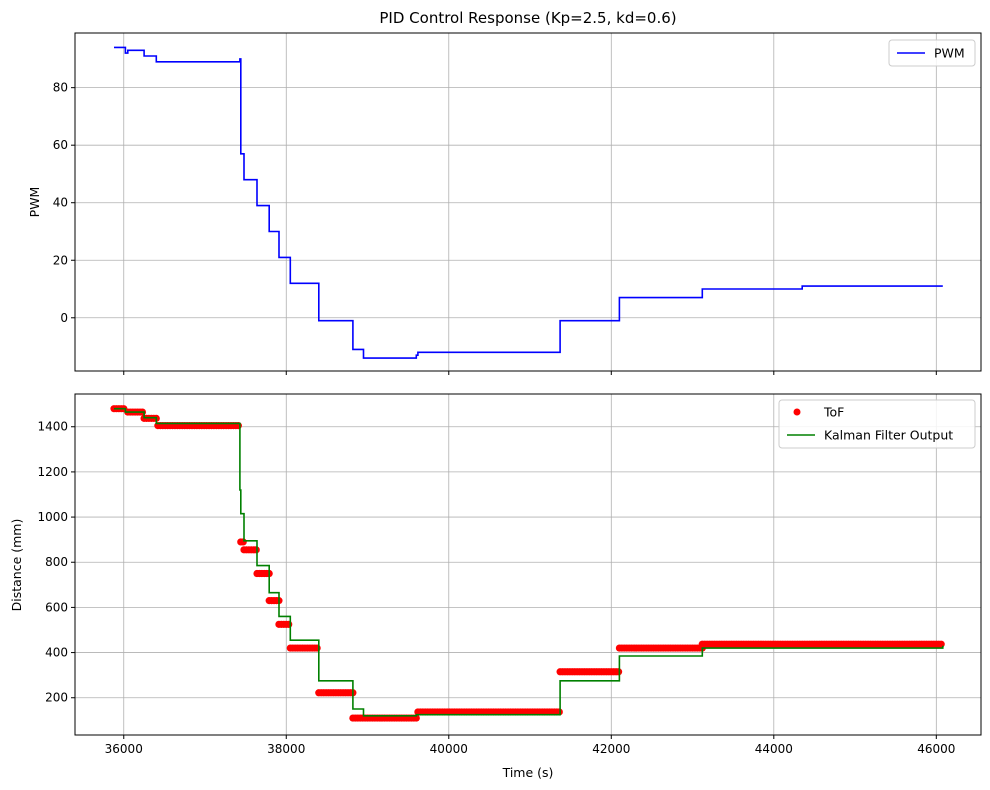 The image size is (990, 790). I want to click on pwm-y-tick-label: 80, so click(60, 88).